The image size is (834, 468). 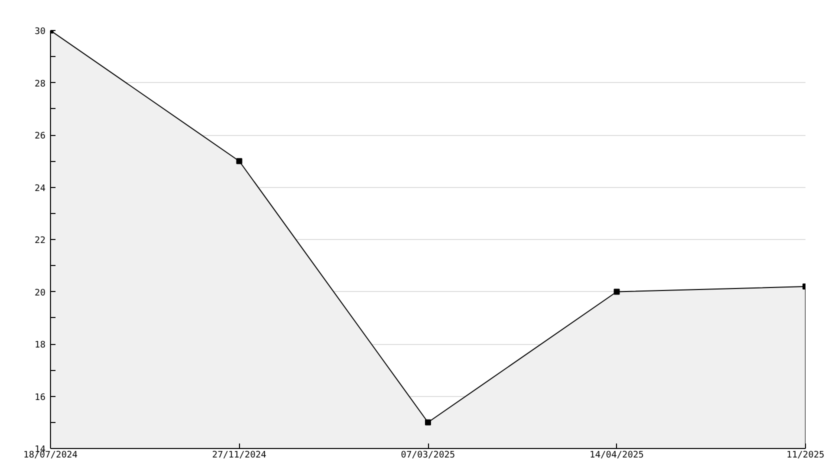 I want to click on y-tick-label: 30, so click(x=40, y=32).